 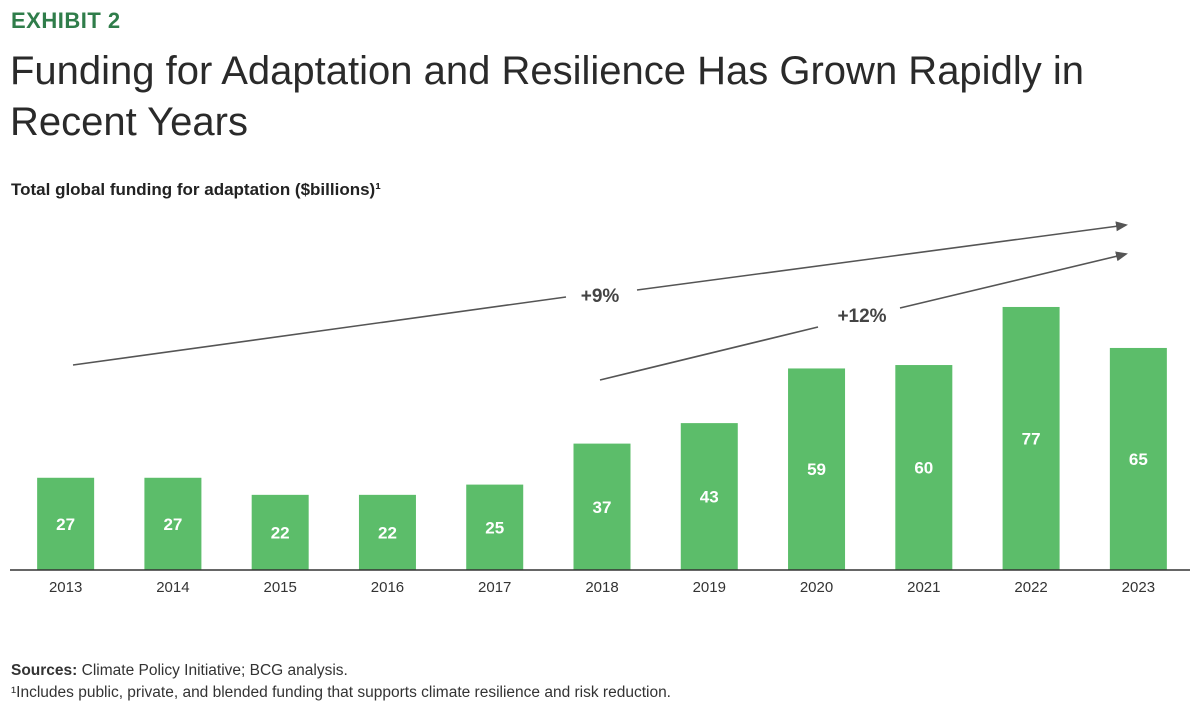 I want to click on bar-2021, so click(x=924, y=467).